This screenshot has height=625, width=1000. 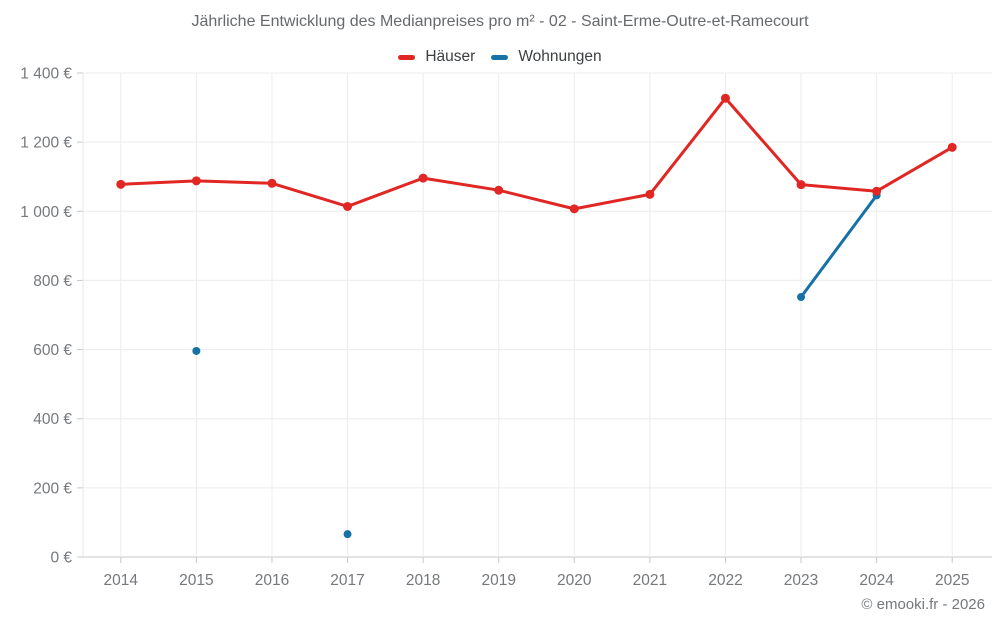 What do you see at coordinates (650, 580) in the screenshot?
I see `svg-text: 2021` at bounding box center [650, 580].